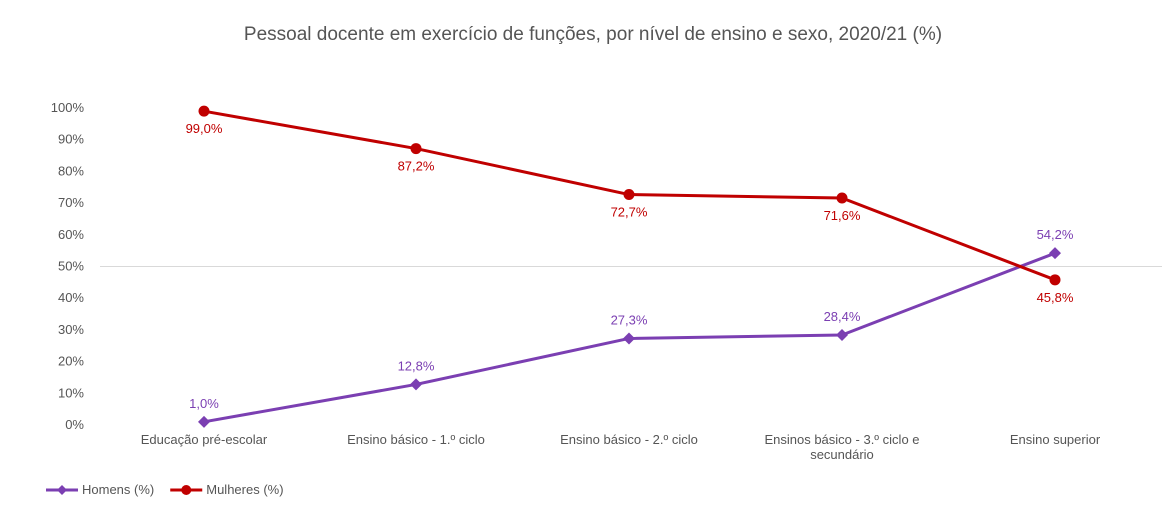  What do you see at coordinates (204, 128) in the screenshot?
I see `data-label: 99,0%` at bounding box center [204, 128].